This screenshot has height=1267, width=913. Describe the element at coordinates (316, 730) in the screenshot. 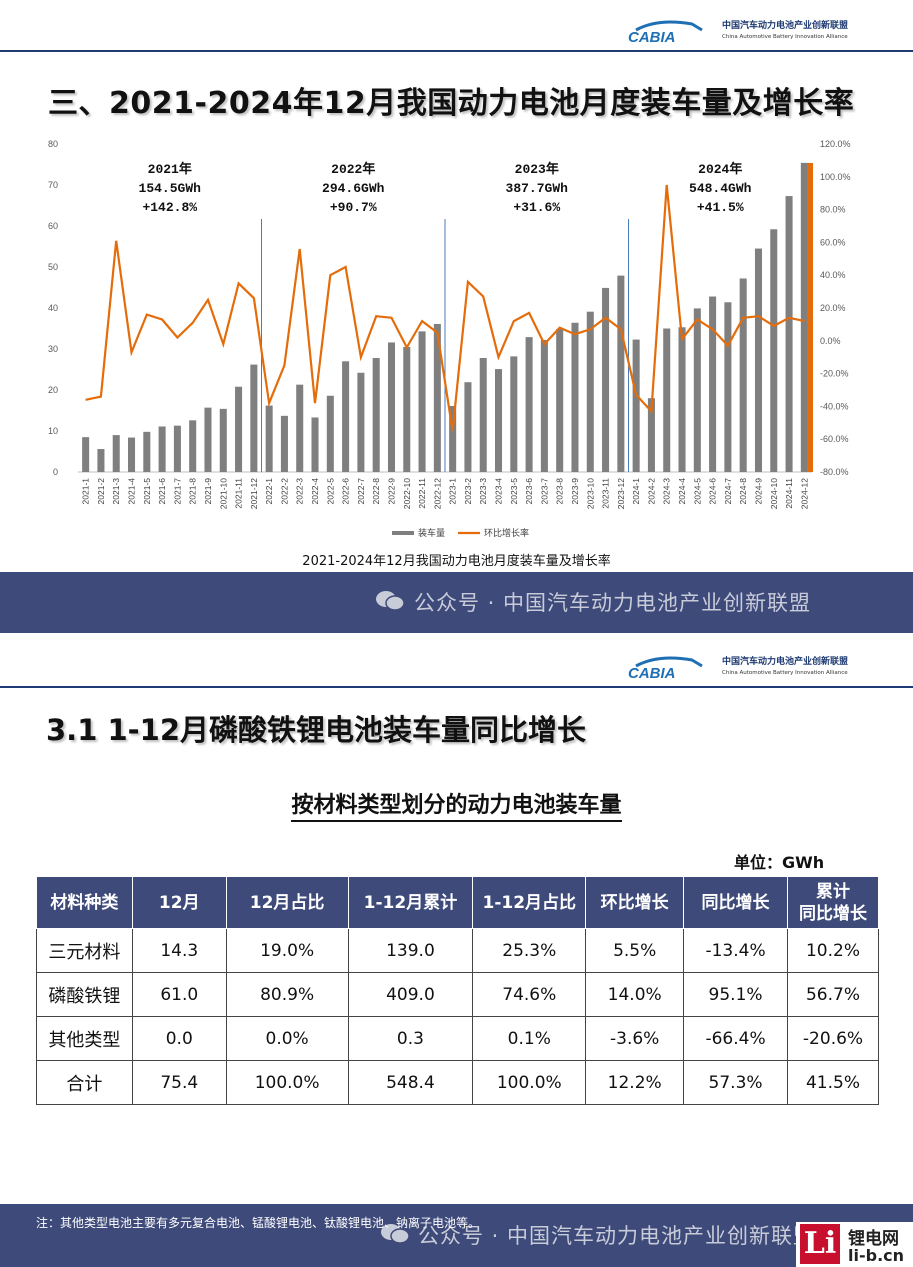

I see `page2-title: 3.1 1-12月磷酸铁锂电池装车量同比增长` at that location.